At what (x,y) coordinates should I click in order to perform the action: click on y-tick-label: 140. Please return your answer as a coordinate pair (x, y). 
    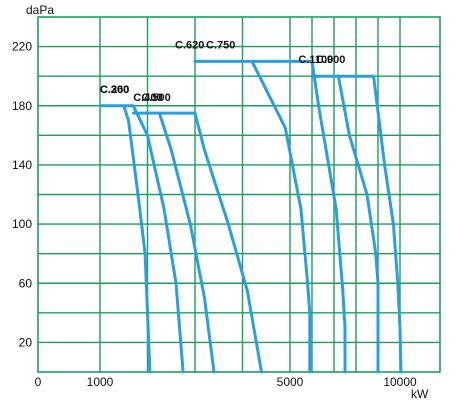
    Looking at the image, I should click on (22, 165).